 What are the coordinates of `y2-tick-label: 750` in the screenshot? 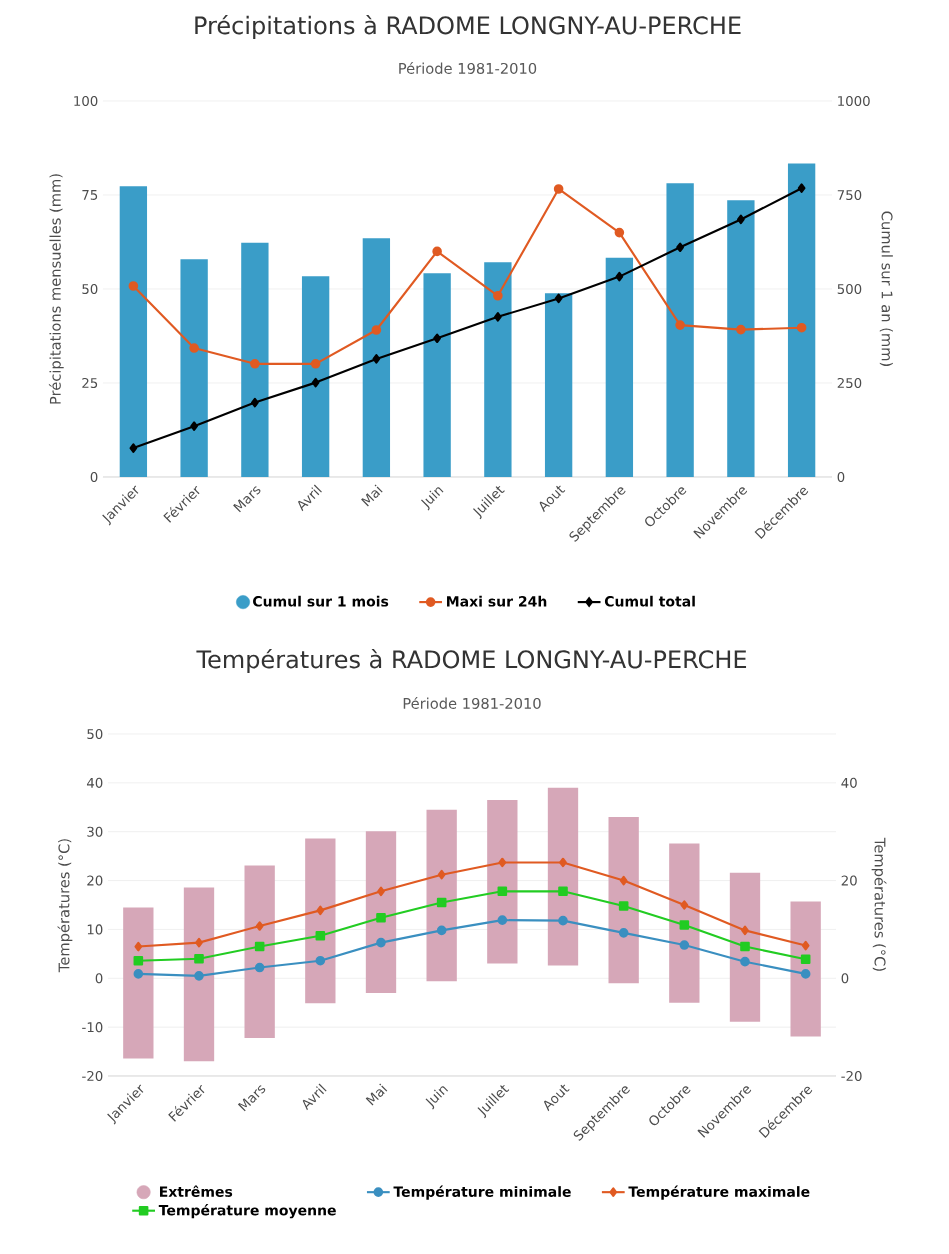 It's located at (849, 195).